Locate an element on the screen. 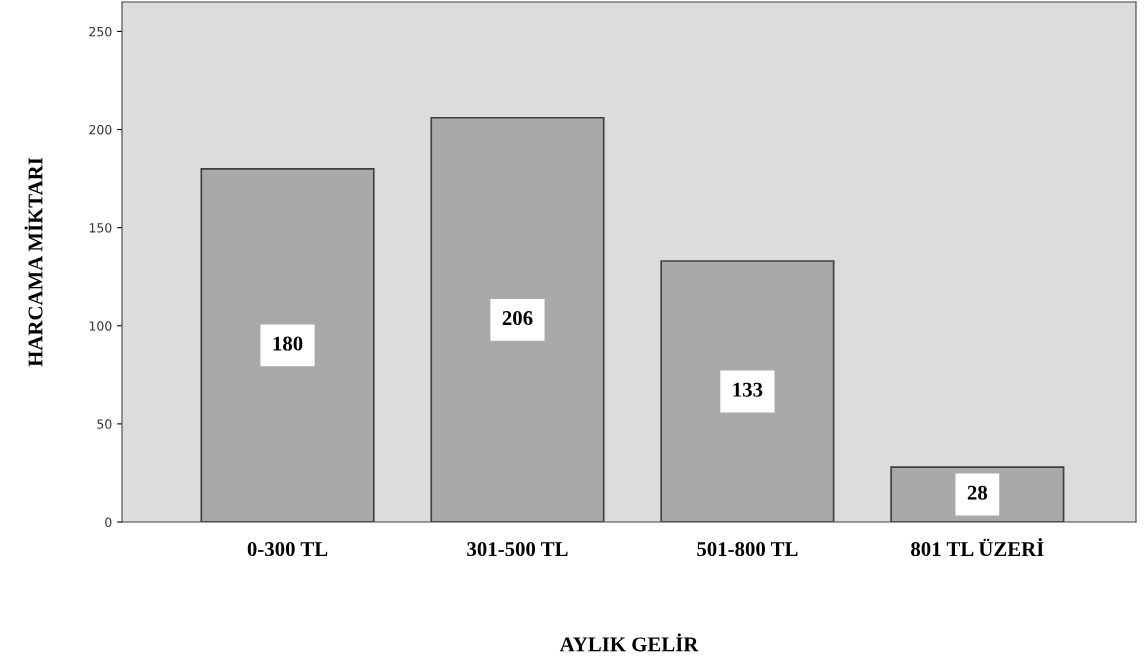 The height and width of the screenshot is (662, 1148). x-tick-label: 501-800 TL is located at coordinates (747, 549).